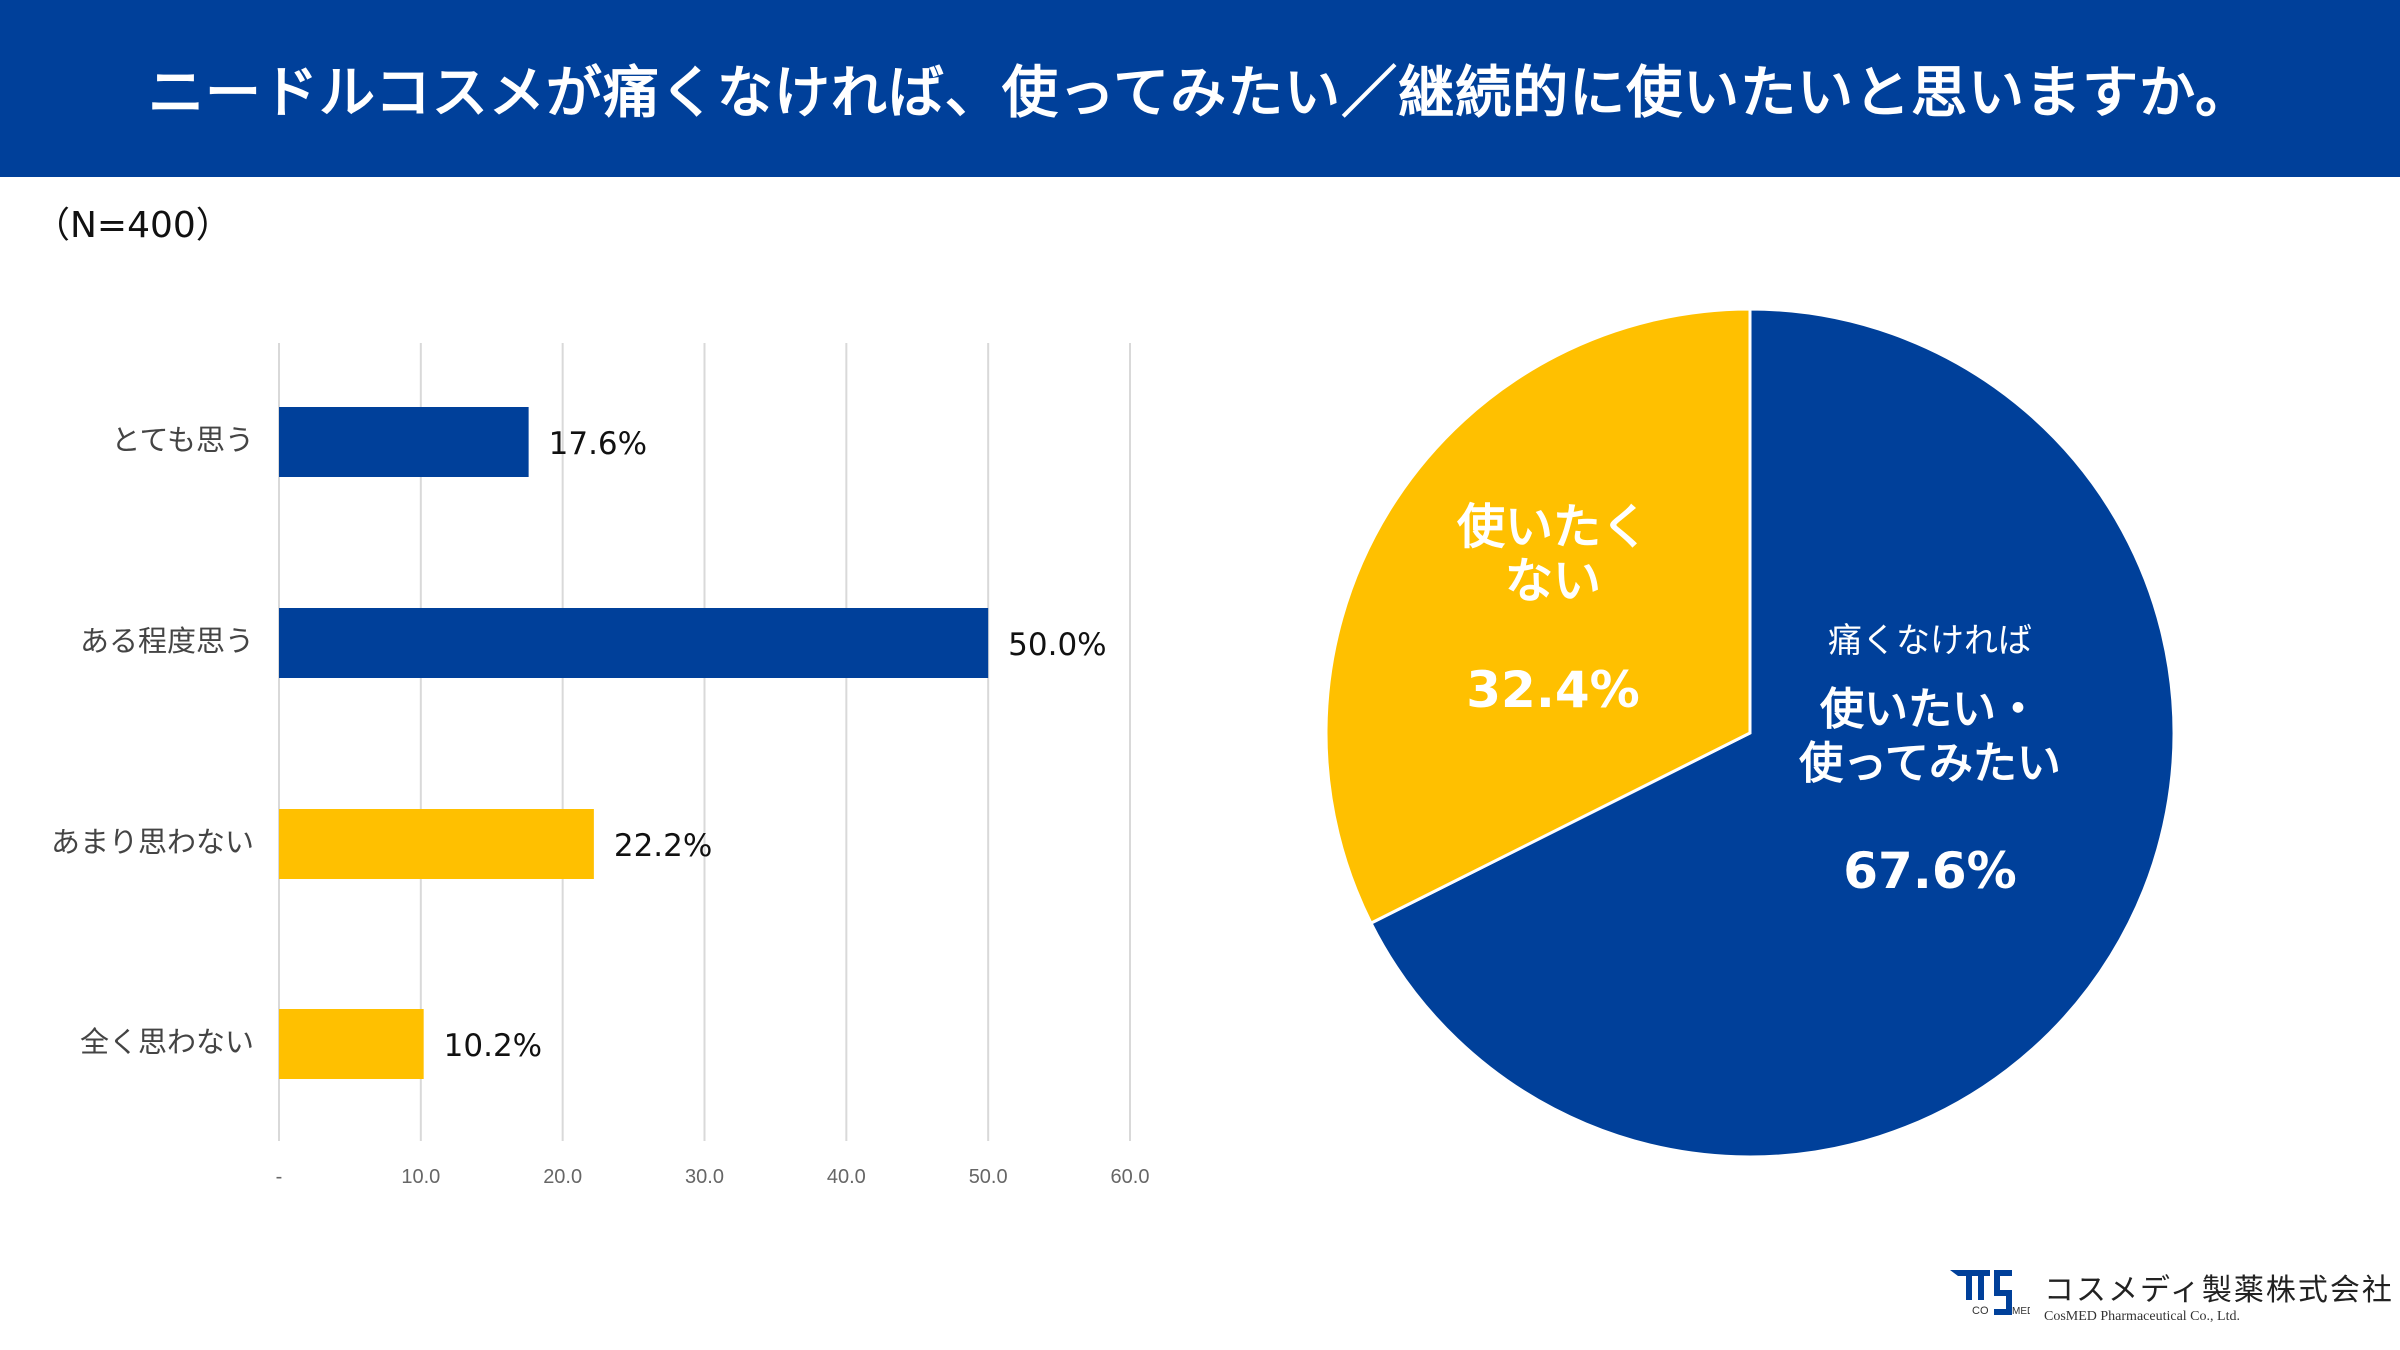 Image resolution: width=2400 pixels, height=1350 pixels. I want to click on x-tick-label: 40.0, so click(846, 1177).